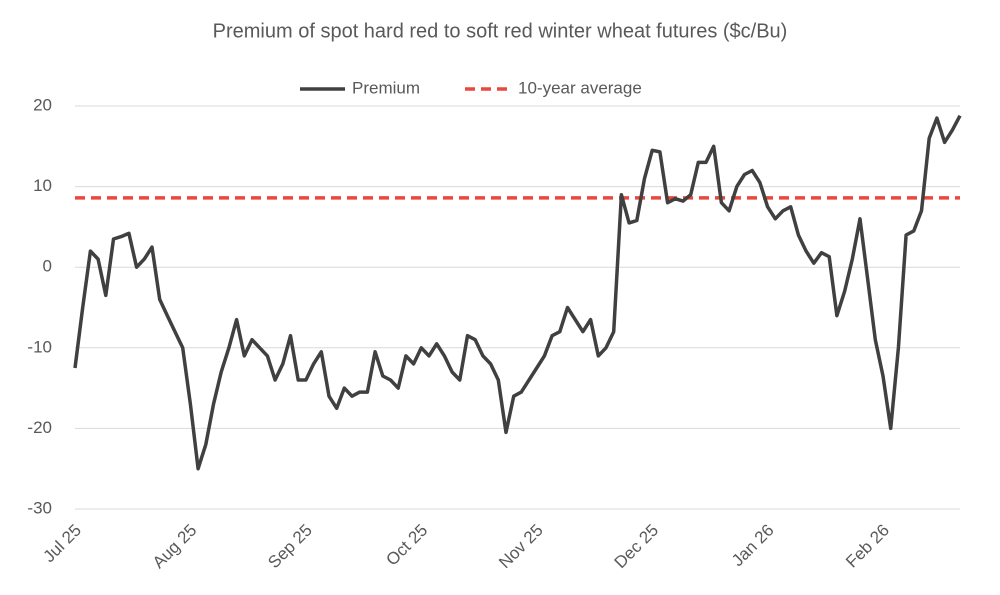 The height and width of the screenshot is (595, 1000). What do you see at coordinates (753, 546) in the screenshot?
I see `x-tick-label: Jan 26` at bounding box center [753, 546].